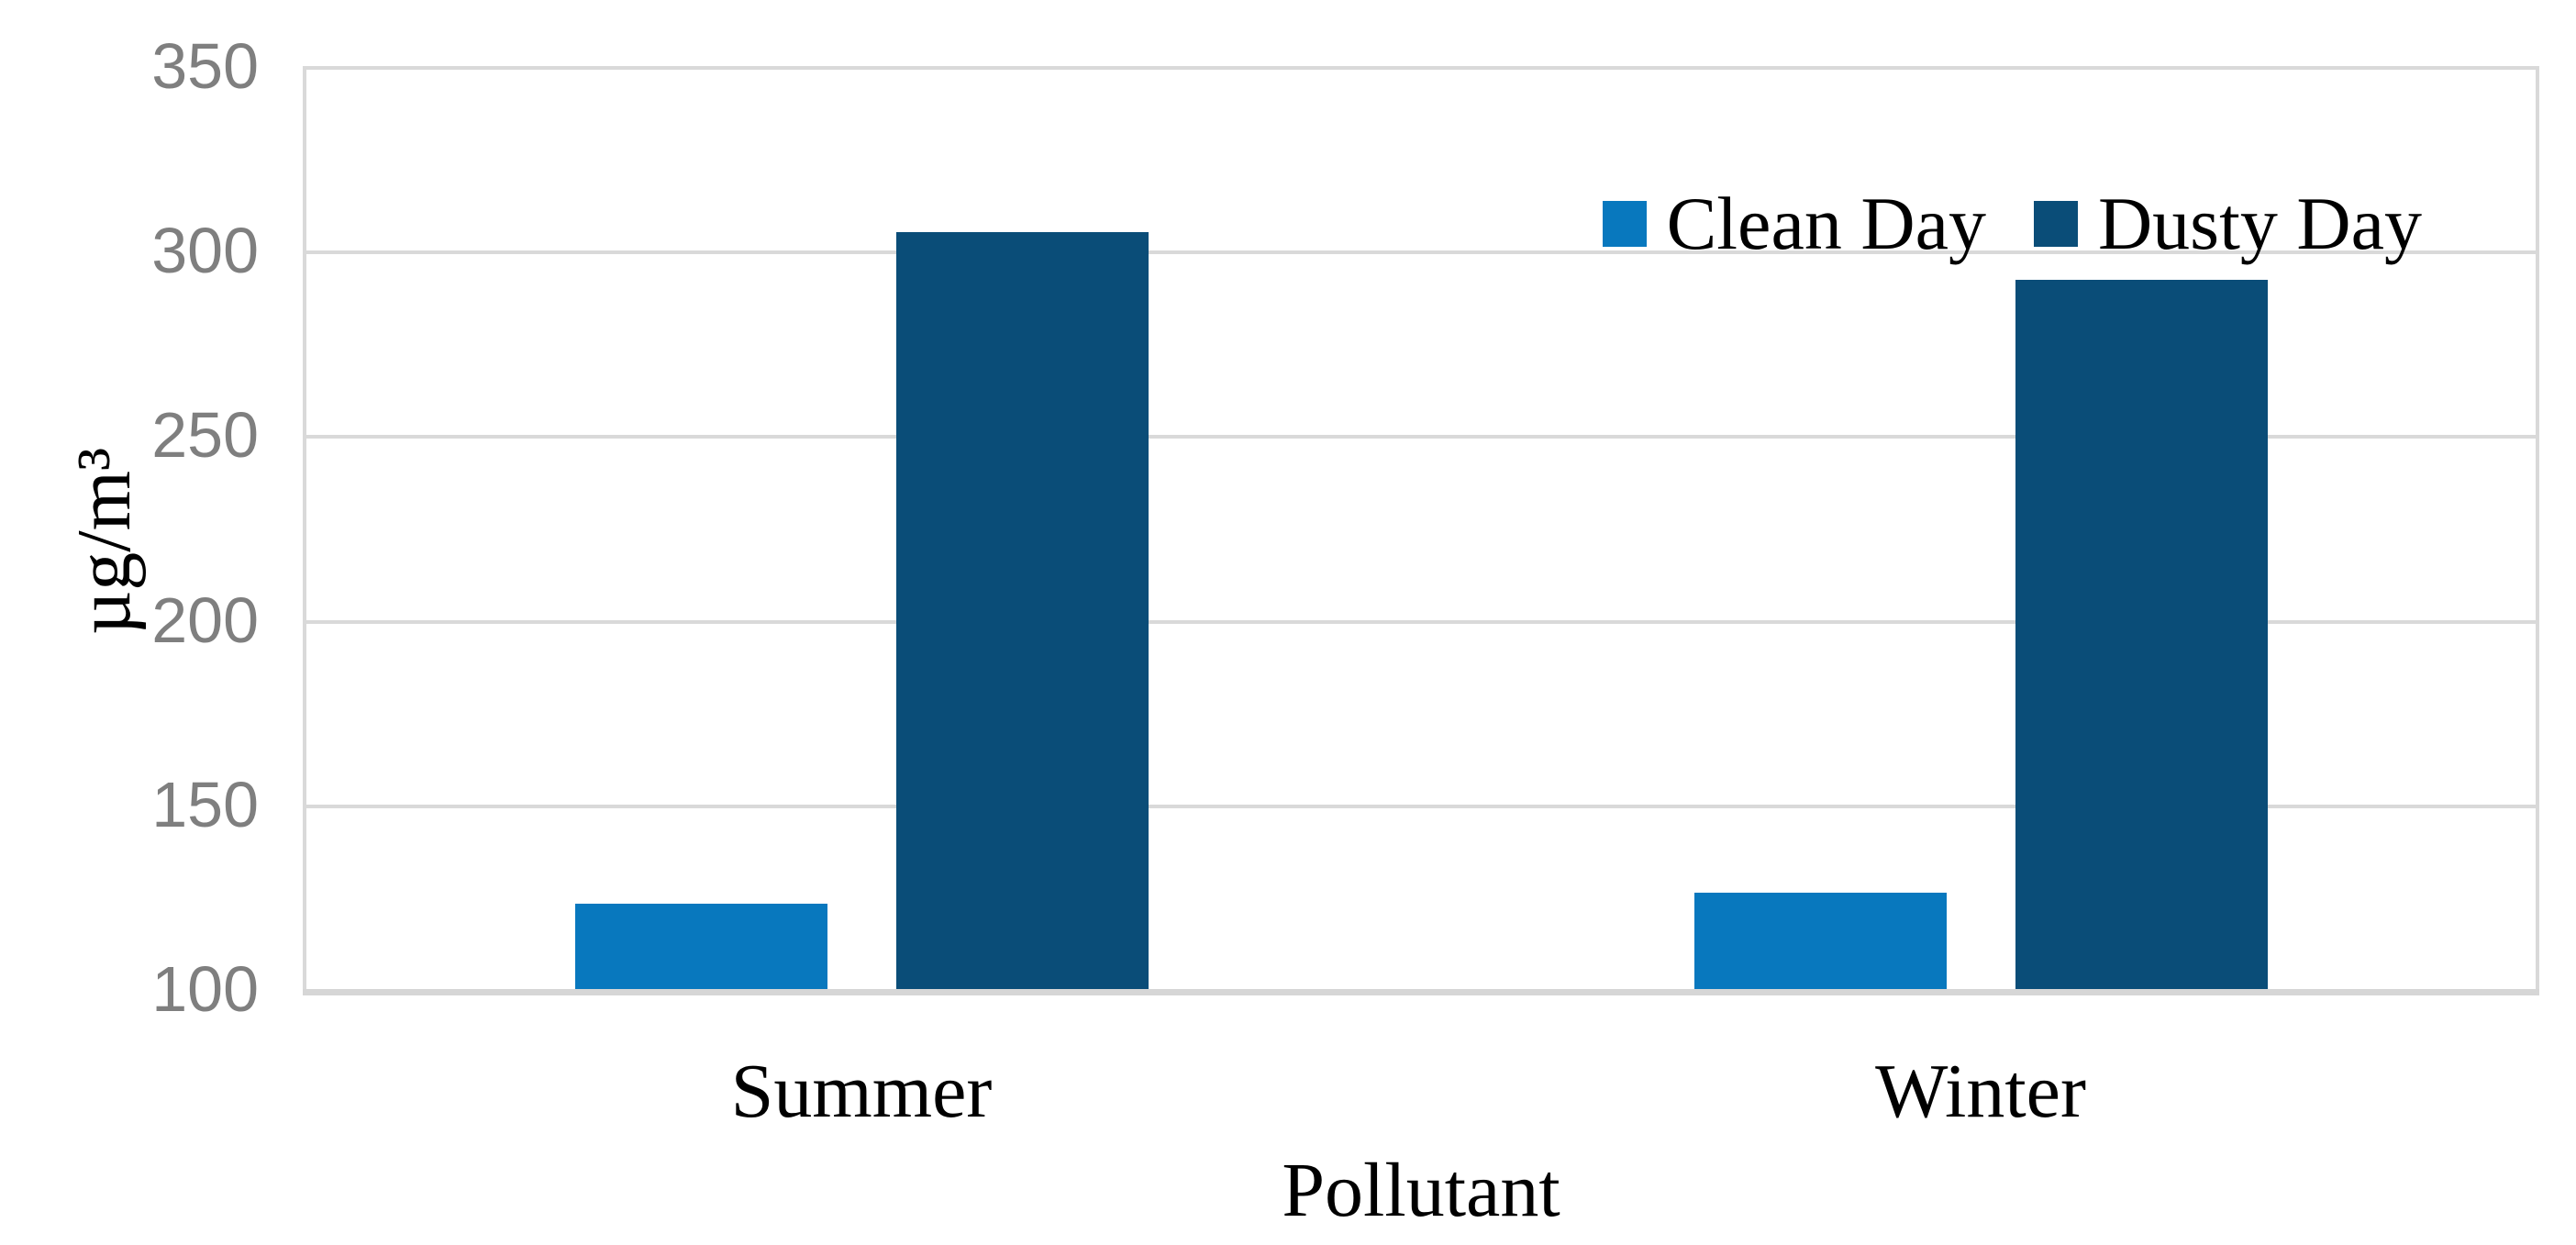 The width and height of the screenshot is (2576, 1245). I want to click on bar-summer-clean-day, so click(701, 946).